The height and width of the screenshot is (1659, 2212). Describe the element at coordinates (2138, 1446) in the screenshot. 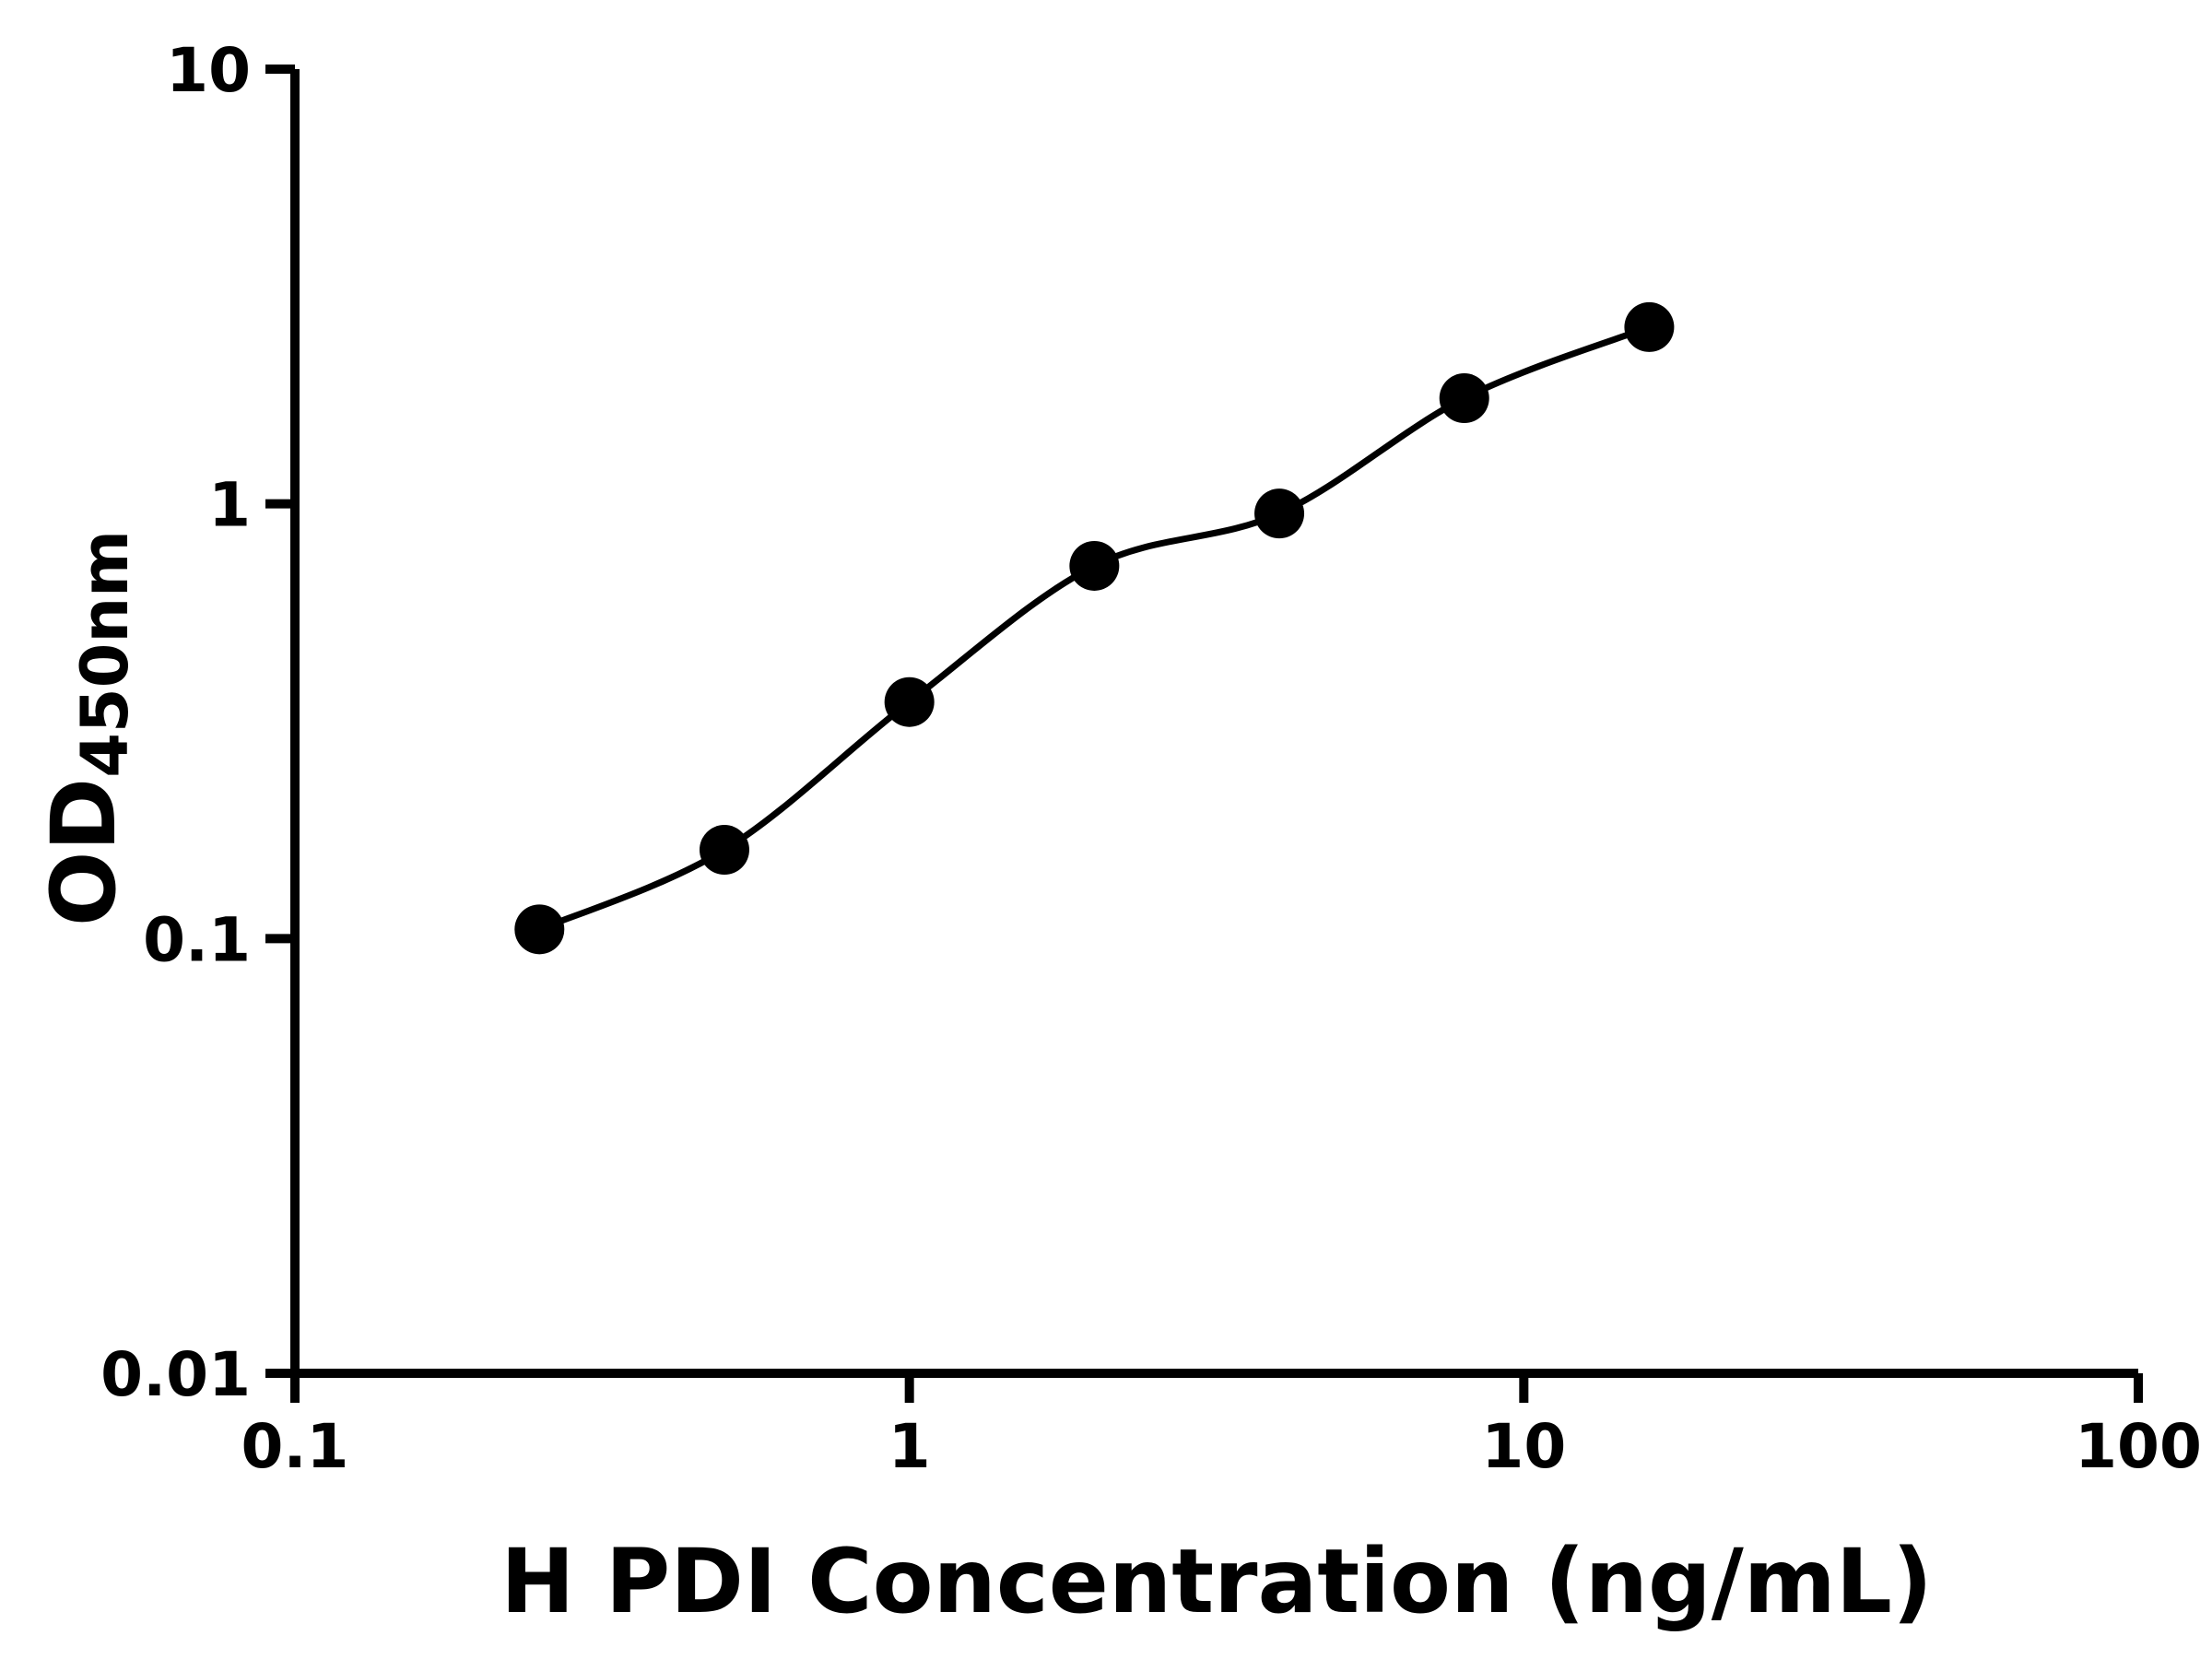

I see `x-axis-tick-label: 100` at that location.